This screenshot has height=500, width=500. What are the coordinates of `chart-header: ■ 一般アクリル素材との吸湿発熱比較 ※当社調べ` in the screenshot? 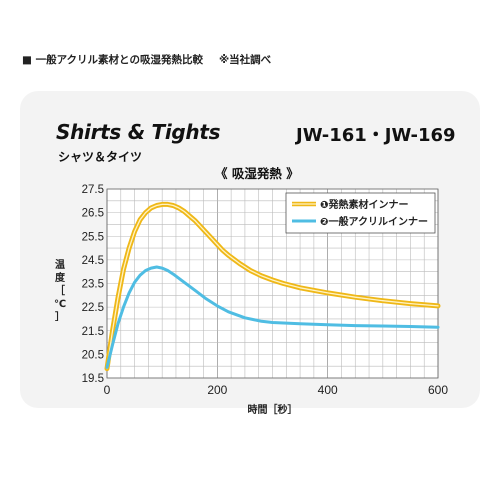 It's located at (146, 59).